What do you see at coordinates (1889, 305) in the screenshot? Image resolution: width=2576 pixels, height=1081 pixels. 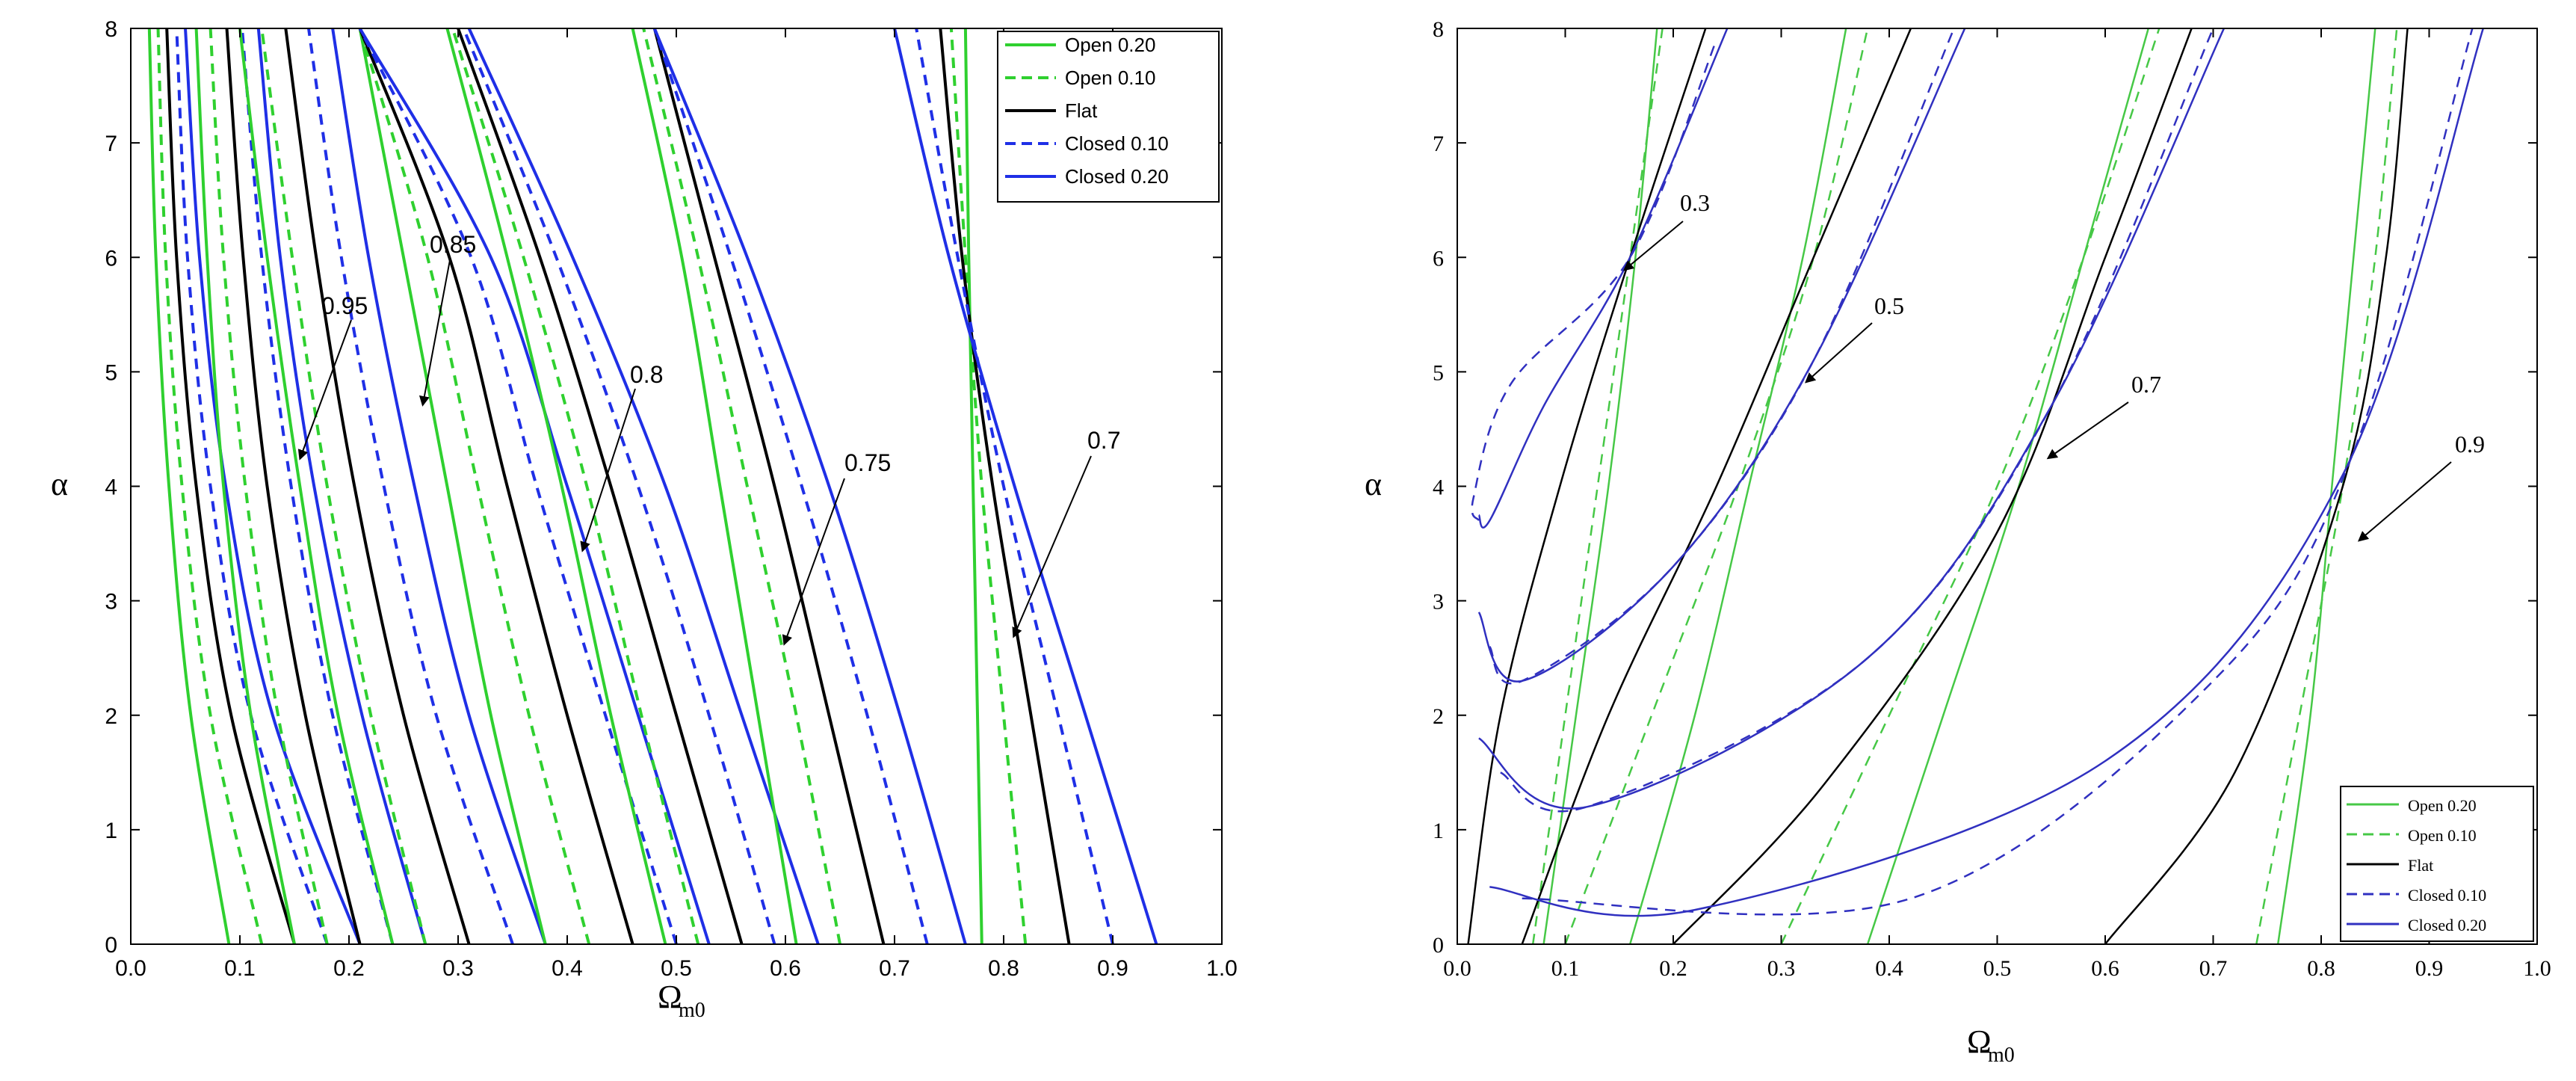 I see `annotation-0.5: 0.5` at bounding box center [1889, 305].